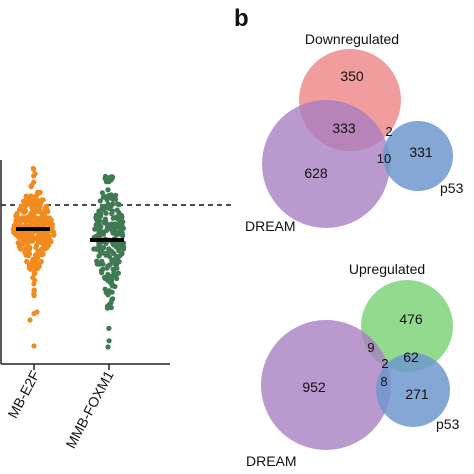 This screenshot has width=474, height=474. What do you see at coordinates (384, 158) in the screenshot?
I see `venn-down-dream-p53: 10` at bounding box center [384, 158].